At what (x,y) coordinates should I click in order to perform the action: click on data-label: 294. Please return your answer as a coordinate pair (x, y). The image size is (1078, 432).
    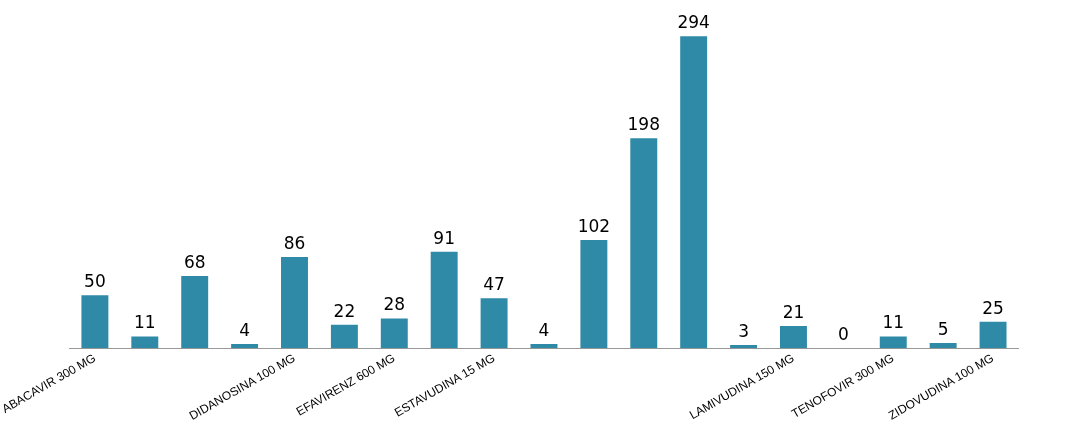
    Looking at the image, I should click on (693, 22).